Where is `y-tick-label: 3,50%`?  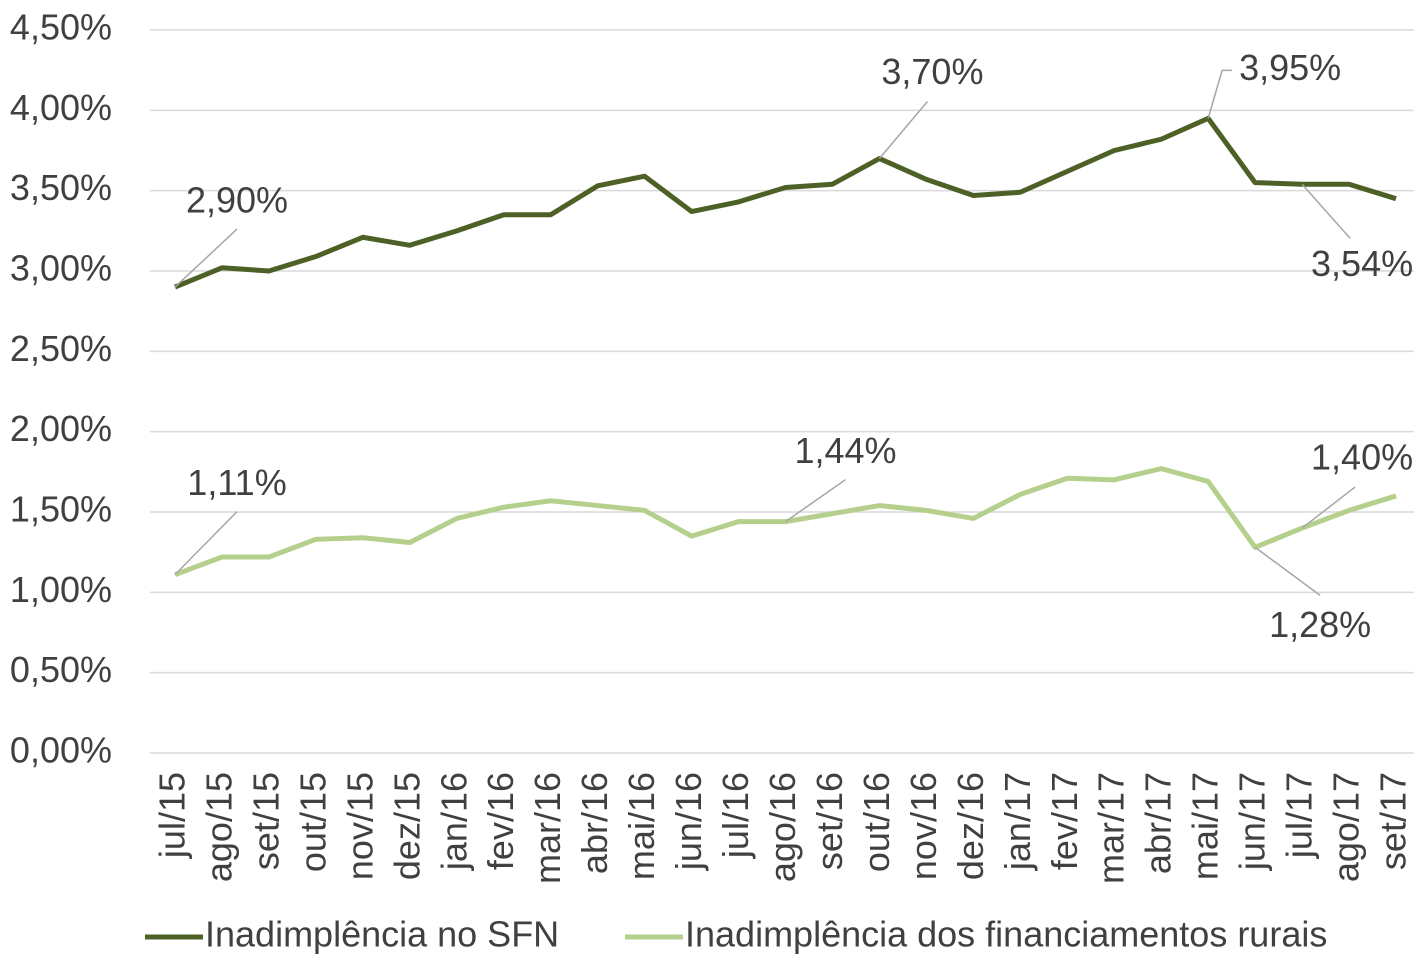
y-tick-label: 3,50% is located at coordinates (61, 187).